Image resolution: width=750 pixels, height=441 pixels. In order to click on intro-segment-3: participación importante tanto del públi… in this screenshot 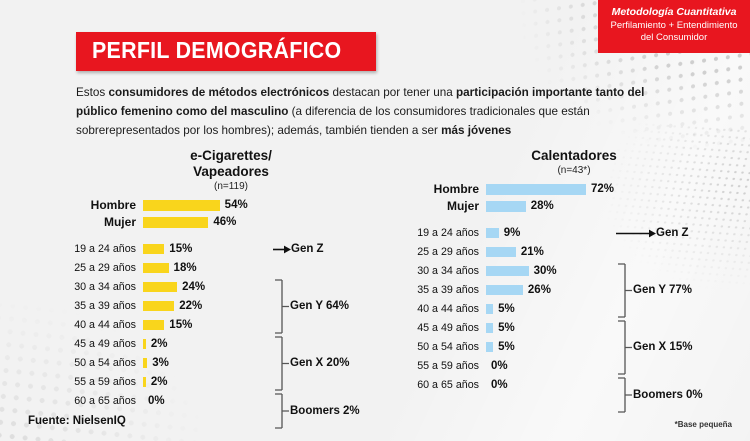, I will do `click(360, 102)`.